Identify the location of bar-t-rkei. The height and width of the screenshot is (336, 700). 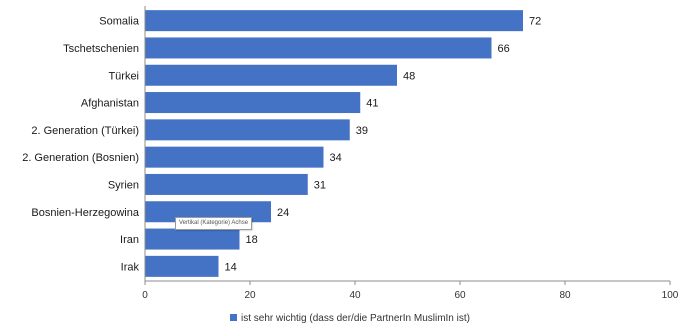
(271, 75).